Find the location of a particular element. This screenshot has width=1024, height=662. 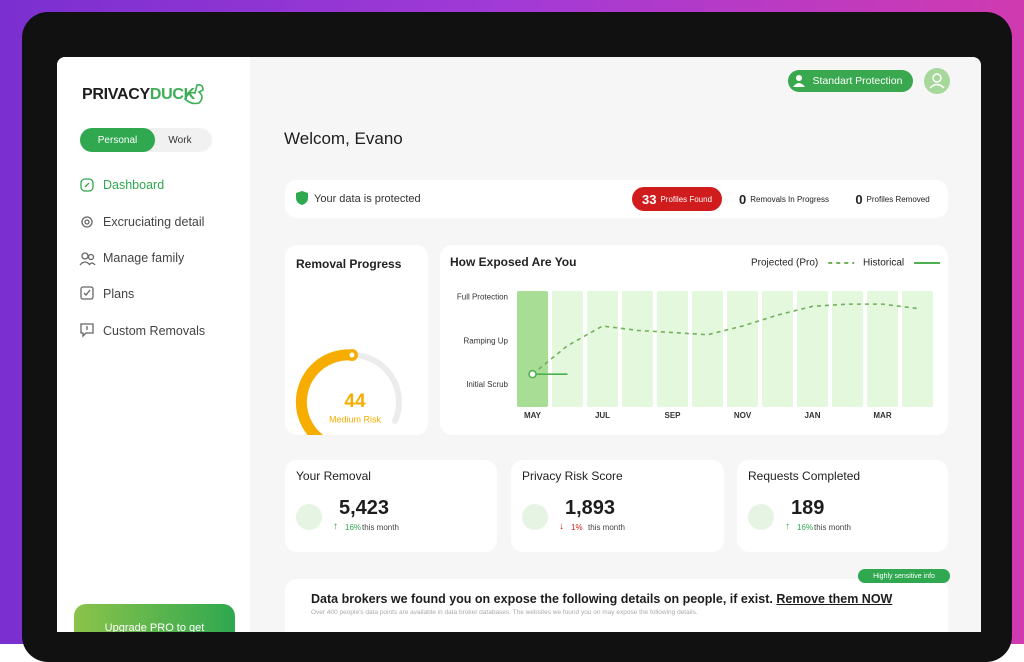

gauge-score: 44 is located at coordinates (355, 401).